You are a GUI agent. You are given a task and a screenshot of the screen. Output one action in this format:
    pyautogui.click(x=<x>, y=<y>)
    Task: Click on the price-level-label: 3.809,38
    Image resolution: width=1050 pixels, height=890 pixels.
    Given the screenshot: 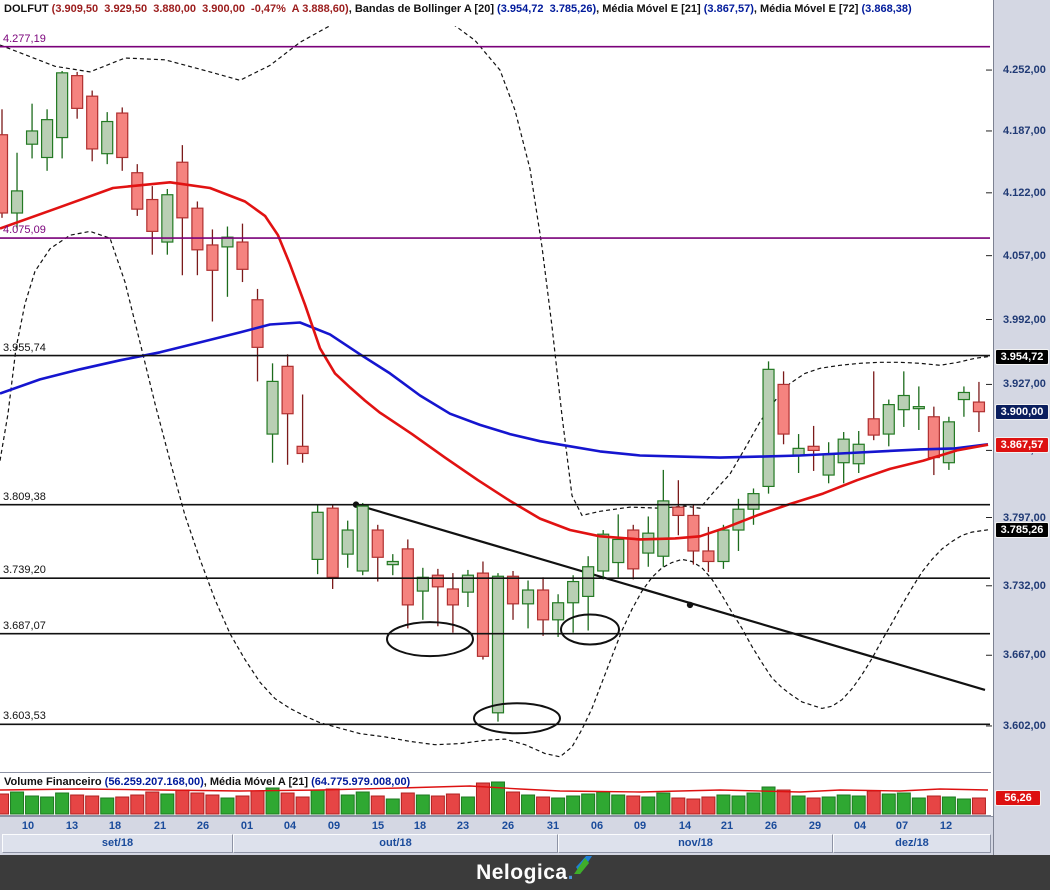 What is the action you would take?
    pyautogui.click(x=24, y=496)
    